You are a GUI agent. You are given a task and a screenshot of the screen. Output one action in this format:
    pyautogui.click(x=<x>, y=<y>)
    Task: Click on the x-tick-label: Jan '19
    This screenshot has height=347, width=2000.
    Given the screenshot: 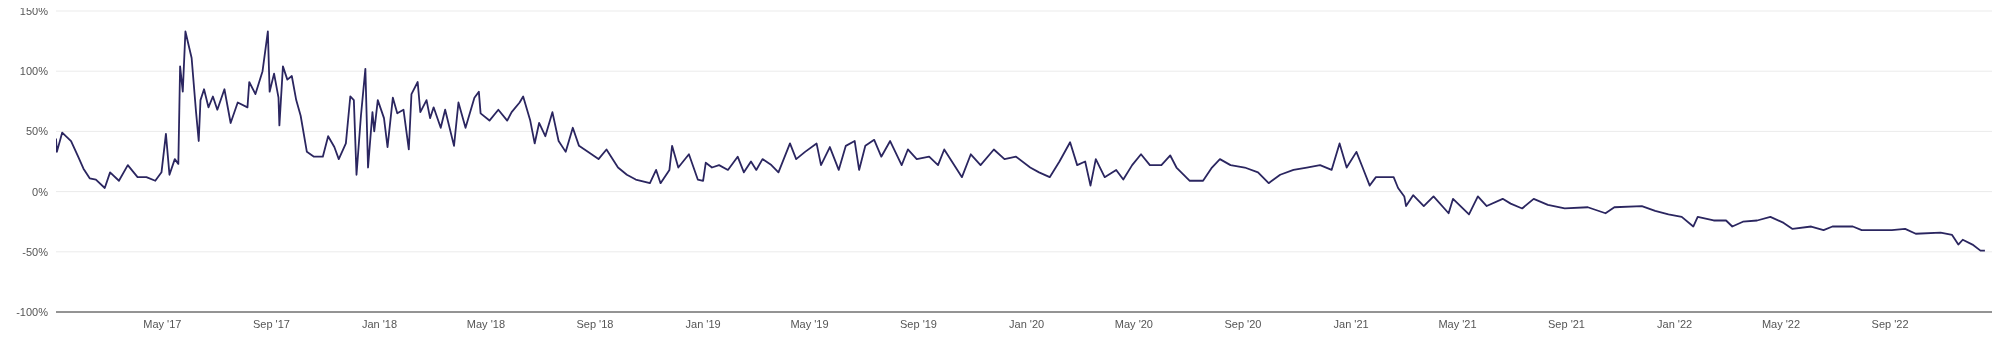 What is the action you would take?
    pyautogui.click(x=703, y=323)
    